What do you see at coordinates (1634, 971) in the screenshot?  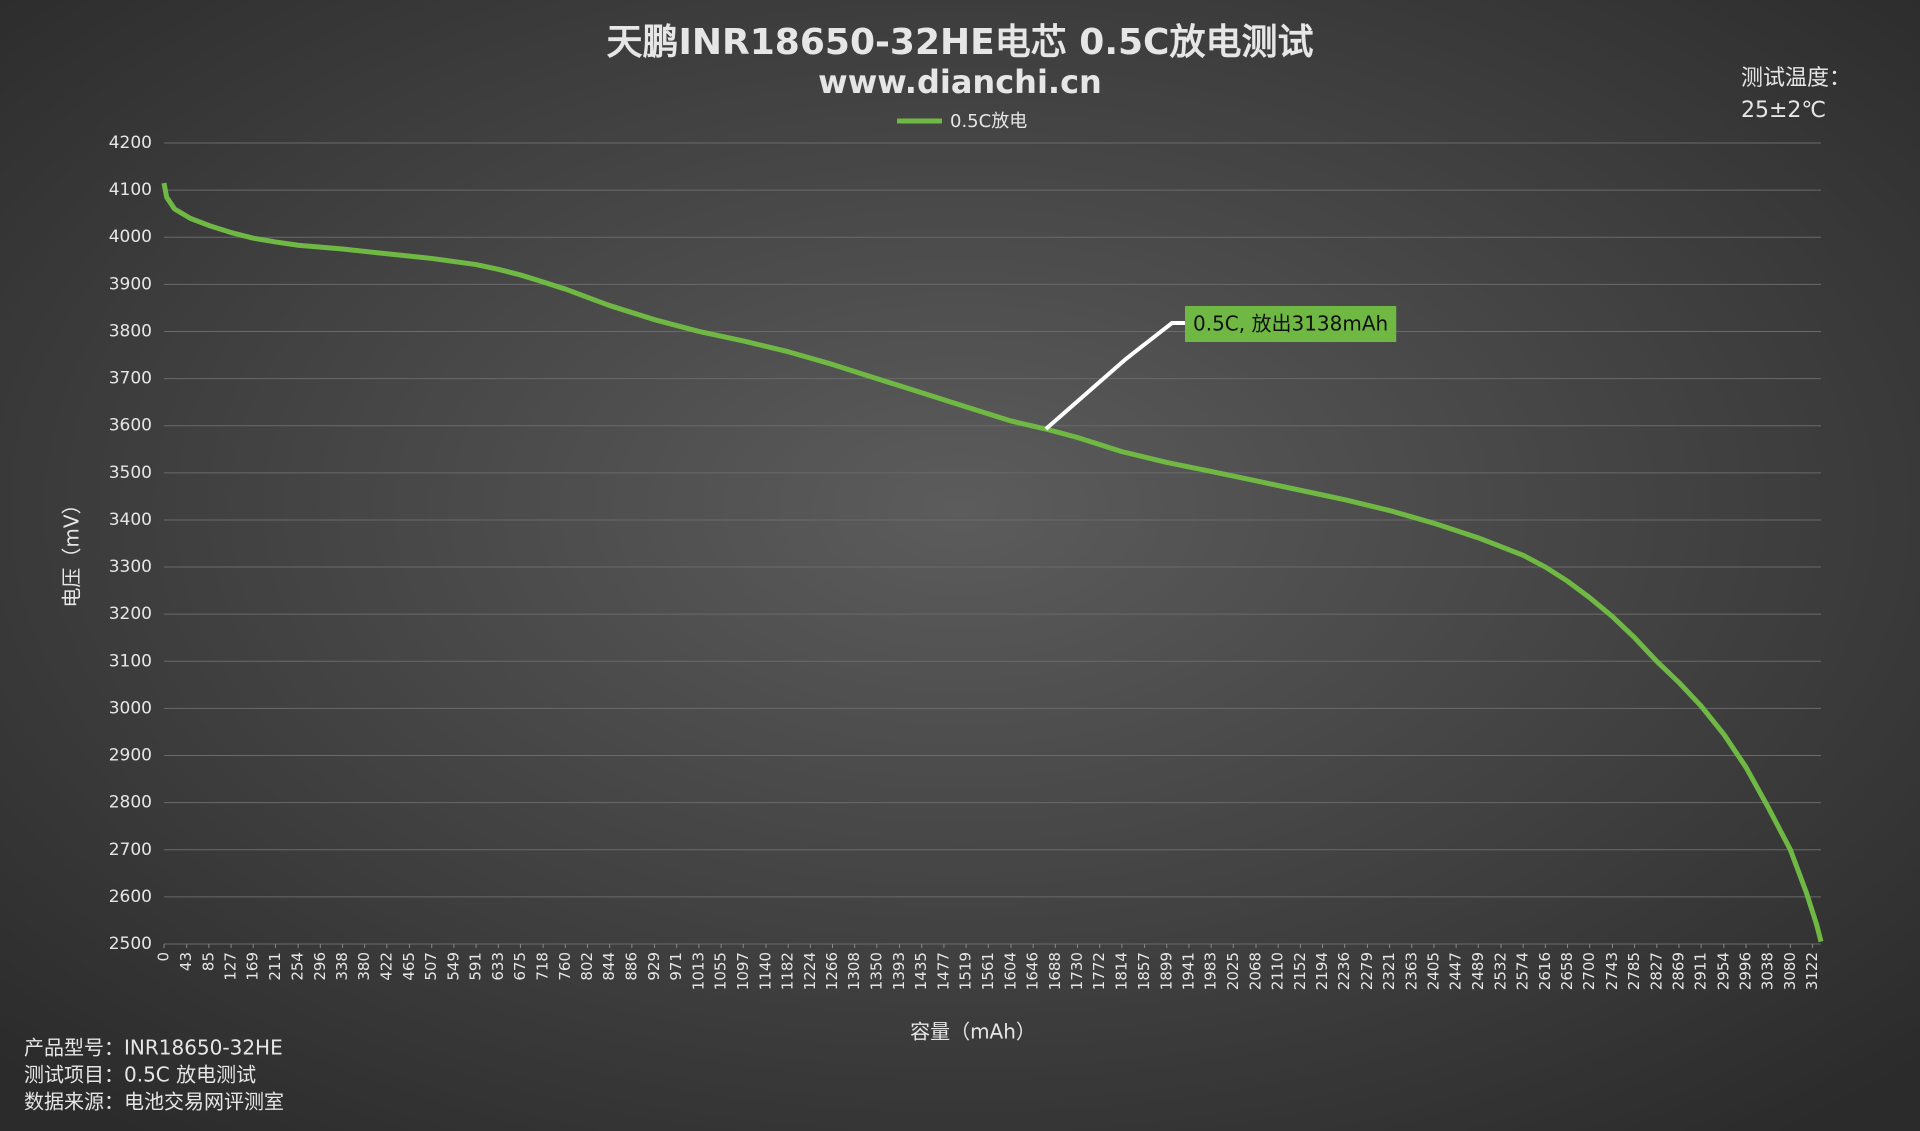 I see `x-tick-label: 2785` at bounding box center [1634, 971].